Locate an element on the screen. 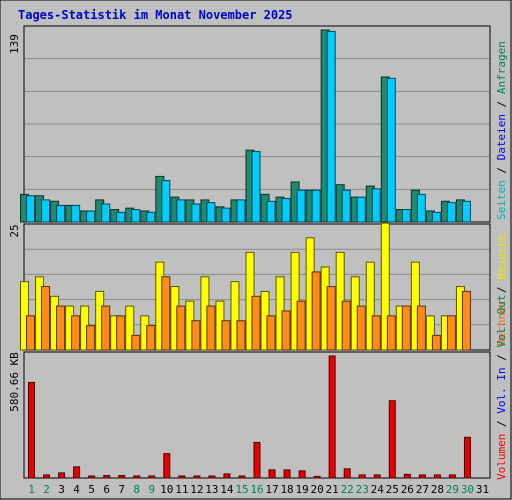  x-label-28: 28 is located at coordinates (437, 489).